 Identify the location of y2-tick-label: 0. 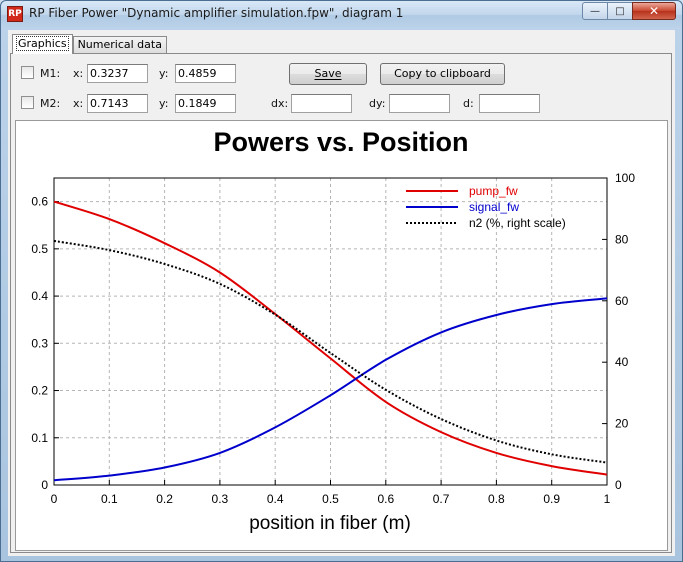
(618, 485).